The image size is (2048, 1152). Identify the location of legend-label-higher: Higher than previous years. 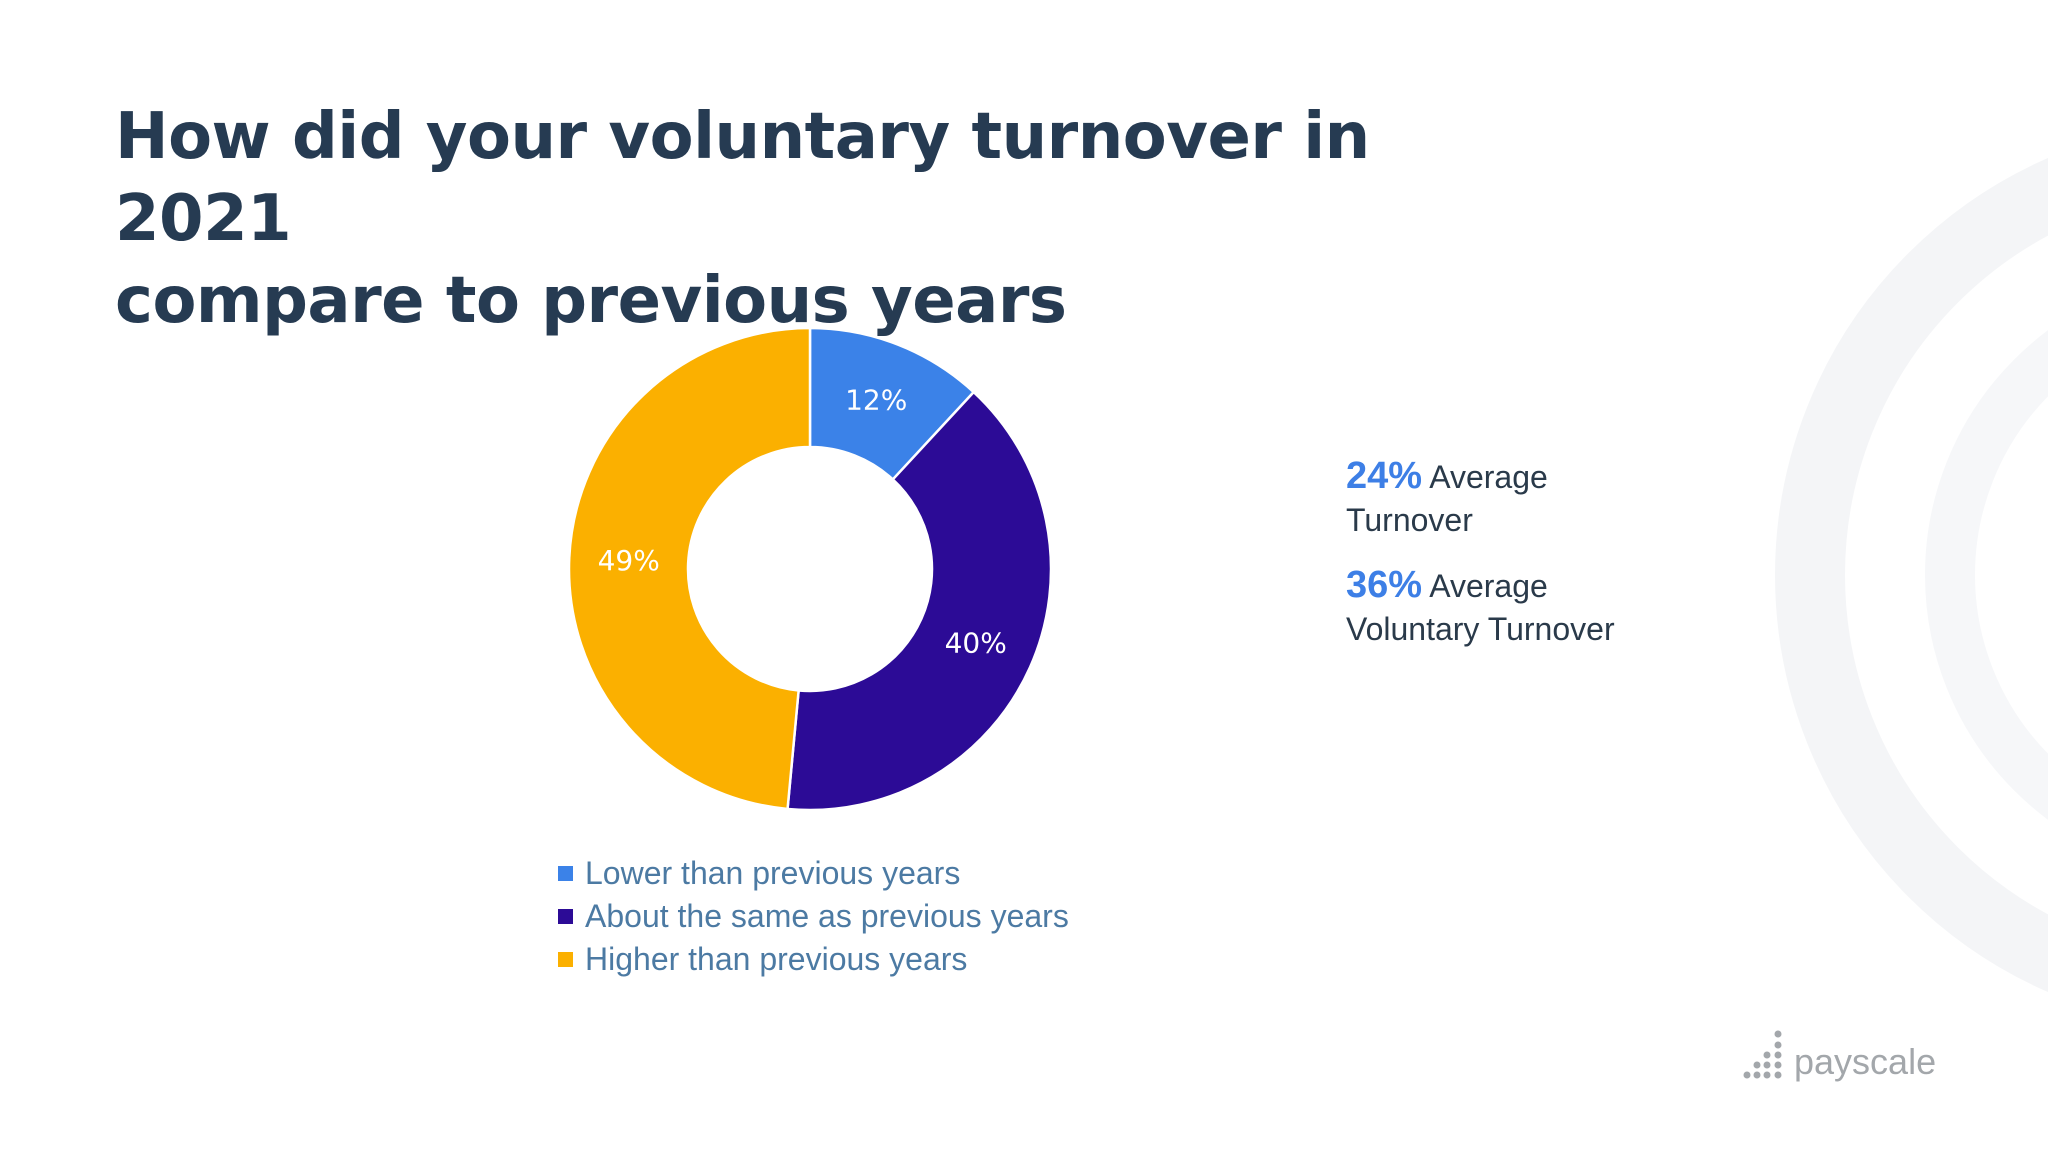
(776, 959).